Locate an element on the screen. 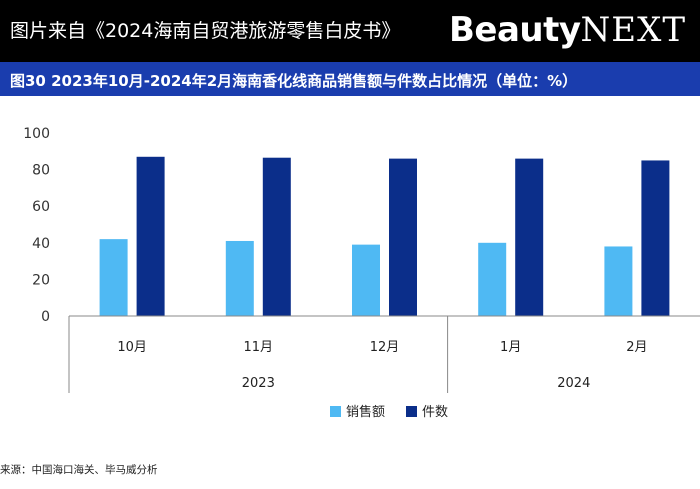 This screenshot has width=700, height=489. group-label: 2023 is located at coordinates (258, 383).